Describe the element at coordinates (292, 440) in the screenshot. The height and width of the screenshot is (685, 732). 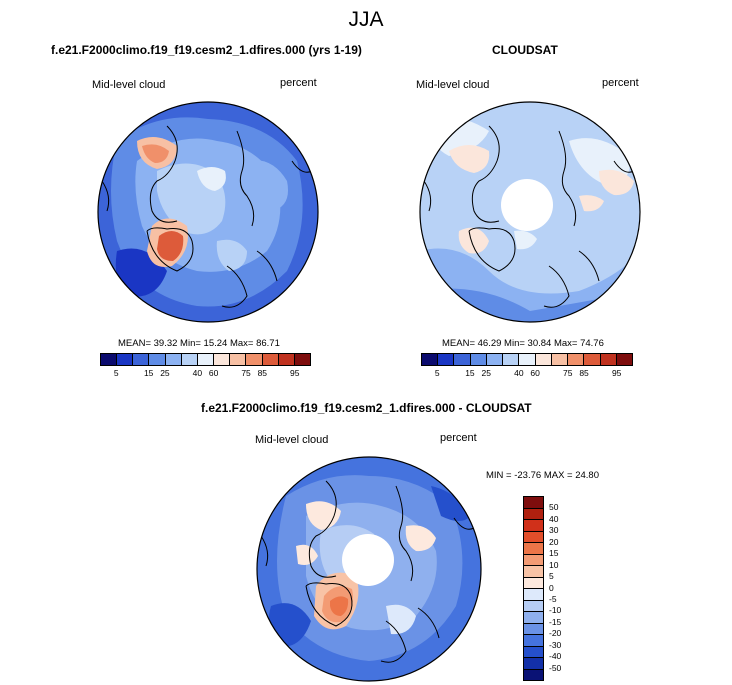
I see `panel-3-variable-label: Mid-level cloud` at that location.